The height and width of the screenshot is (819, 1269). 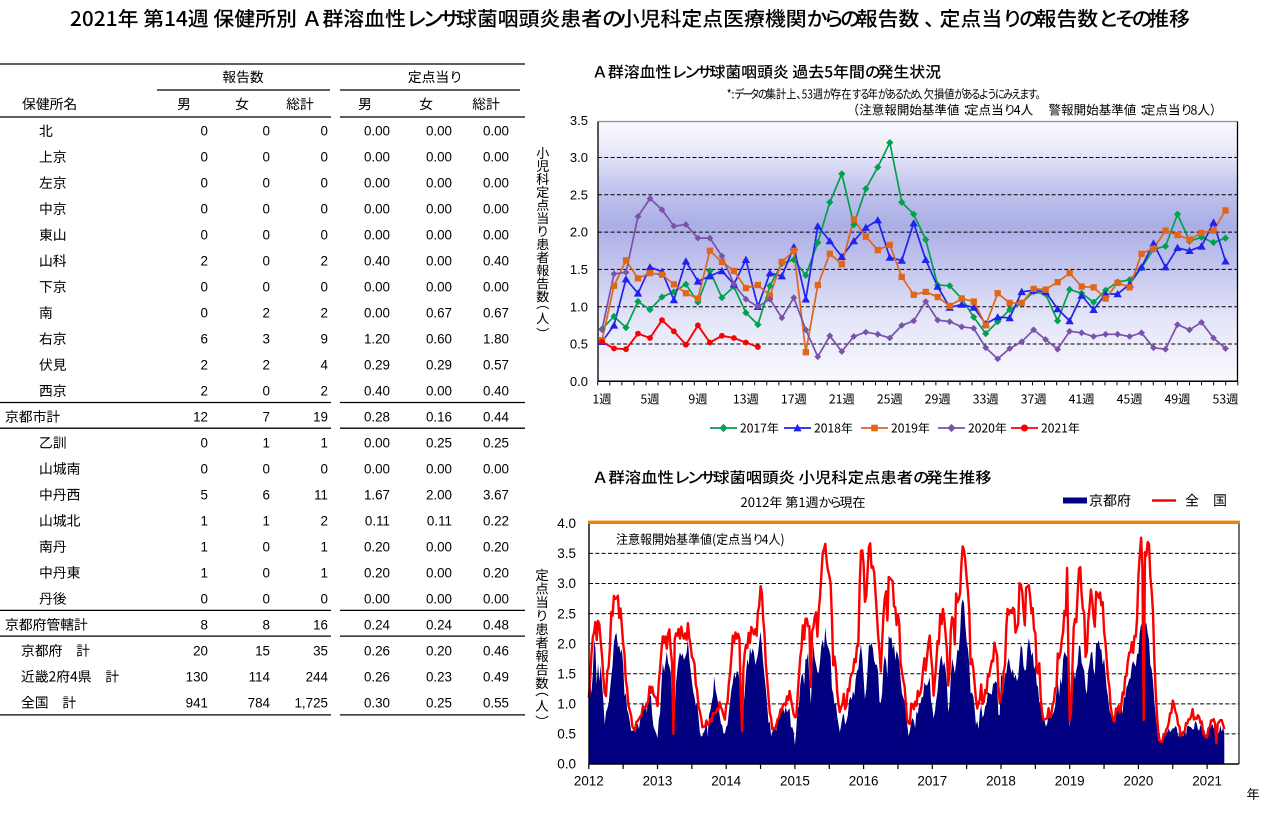 What do you see at coordinates (266, 494) in the screenshot?
I see `svg-text: 6` at bounding box center [266, 494].